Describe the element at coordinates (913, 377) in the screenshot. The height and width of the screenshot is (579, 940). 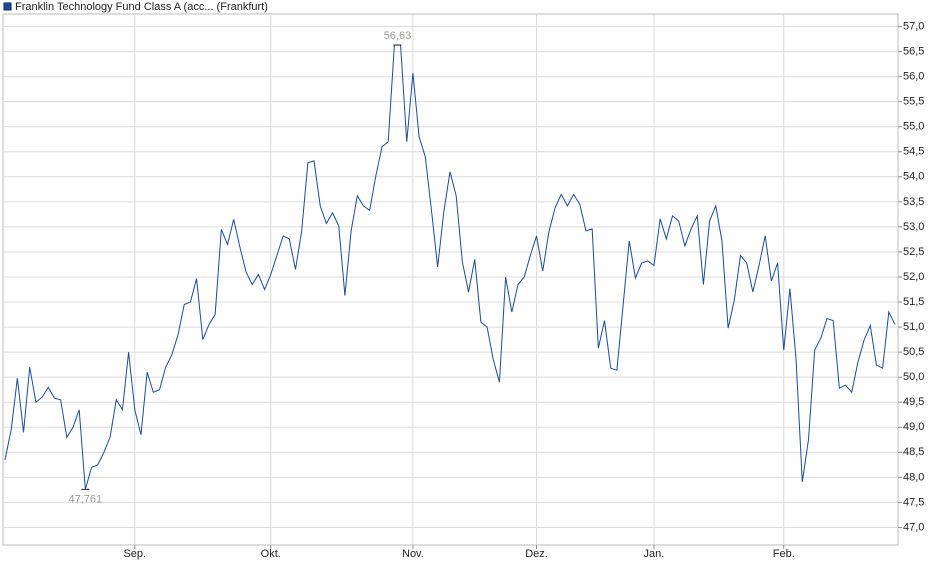
I see `y-tick-label: 50,0` at that location.